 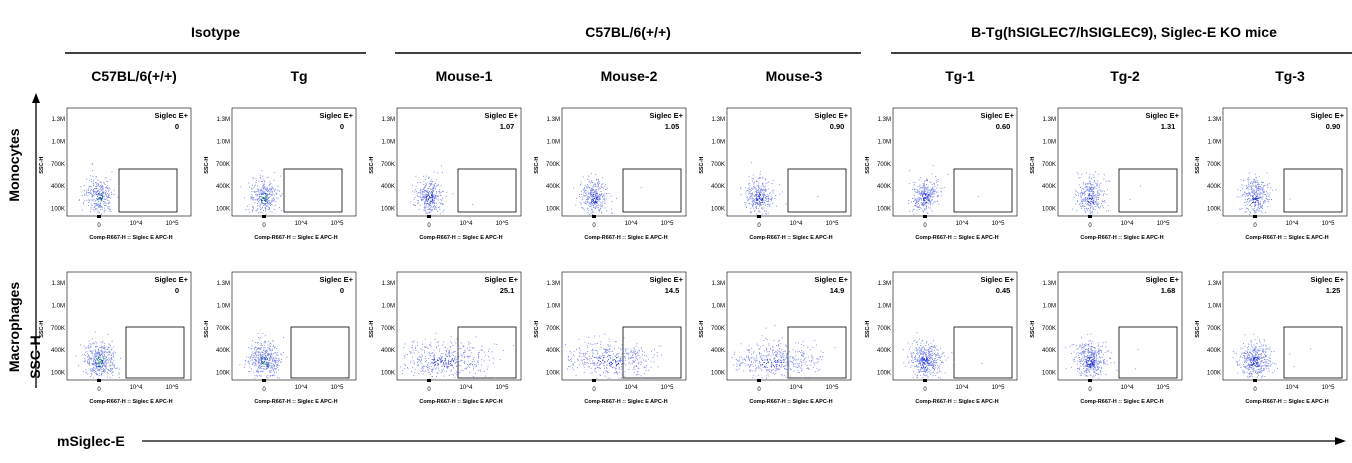 I want to click on x-origin-mark, so click(x=759, y=380).